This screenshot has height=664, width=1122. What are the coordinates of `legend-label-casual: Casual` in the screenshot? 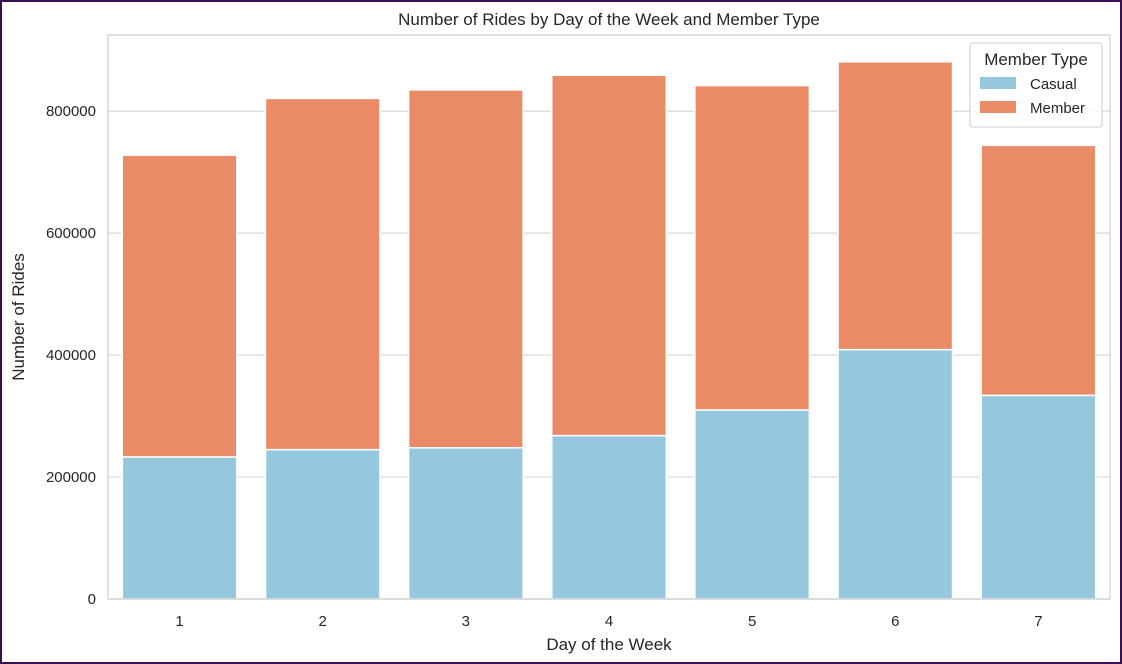 It's located at (1053, 84).